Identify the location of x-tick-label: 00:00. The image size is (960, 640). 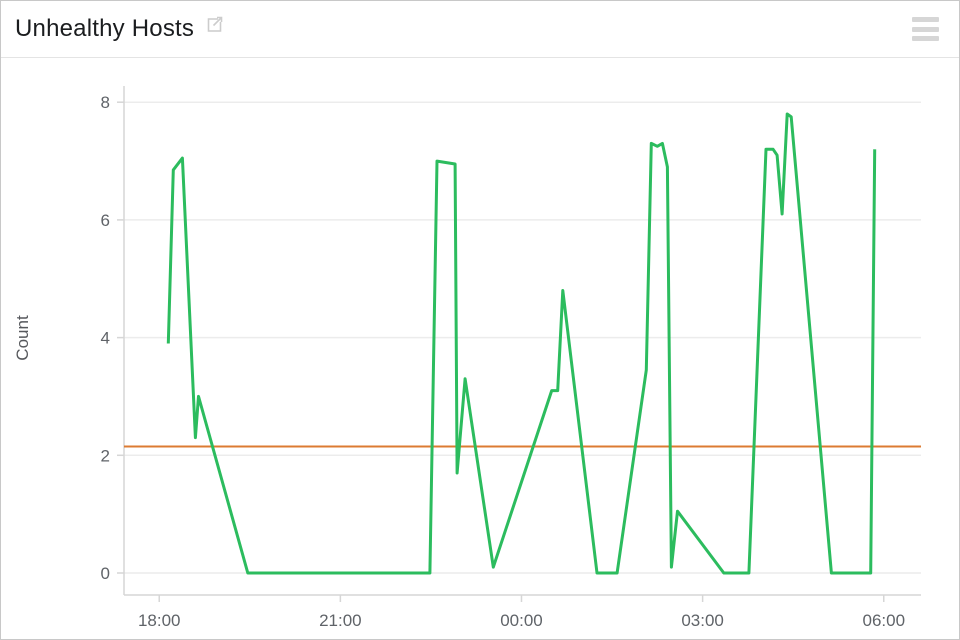
(521, 620).